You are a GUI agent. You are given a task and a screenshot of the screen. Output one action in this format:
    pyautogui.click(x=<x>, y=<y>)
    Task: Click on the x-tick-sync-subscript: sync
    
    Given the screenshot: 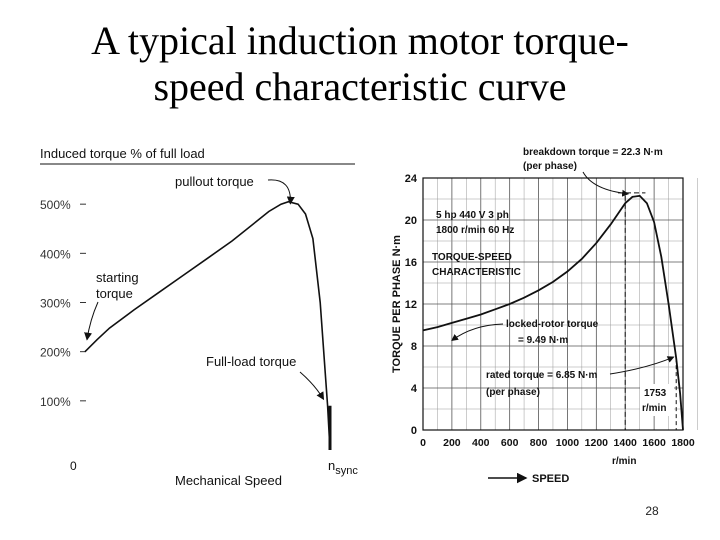 What is the action you would take?
    pyautogui.click(x=346, y=471)
    